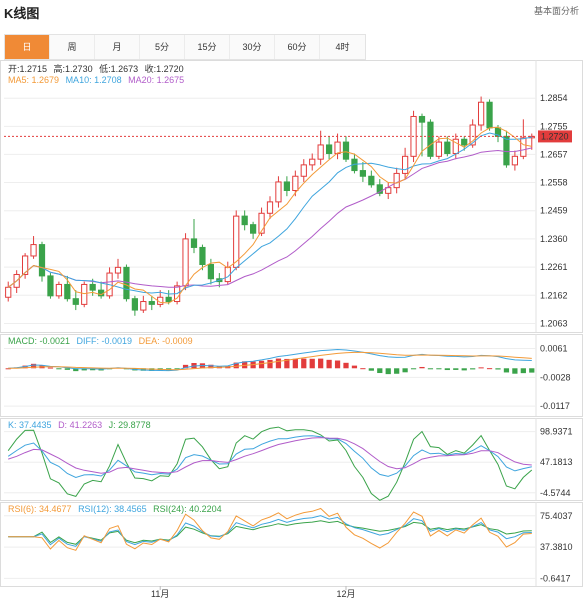 The image size is (583, 600). I want to click on last-price-label: 1.2720, so click(555, 136).